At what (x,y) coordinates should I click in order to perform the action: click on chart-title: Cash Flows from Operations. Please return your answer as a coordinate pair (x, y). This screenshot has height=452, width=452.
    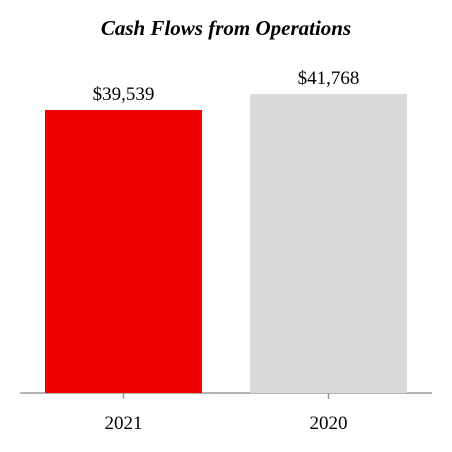
    Looking at the image, I should click on (226, 28).